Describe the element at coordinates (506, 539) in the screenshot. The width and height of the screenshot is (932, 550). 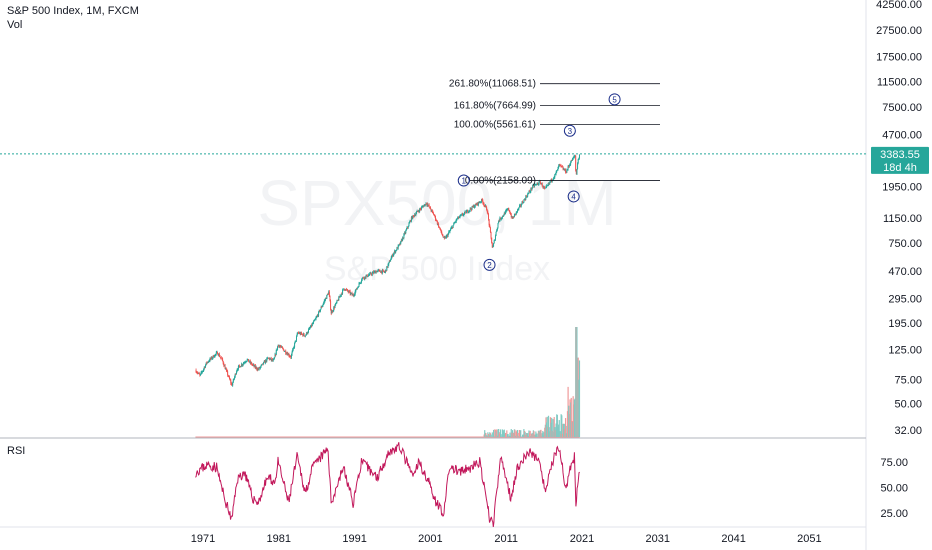
I see `time-axis: 1971 1981 1991 2001 2011 2021 2031 2041 2051` at that location.